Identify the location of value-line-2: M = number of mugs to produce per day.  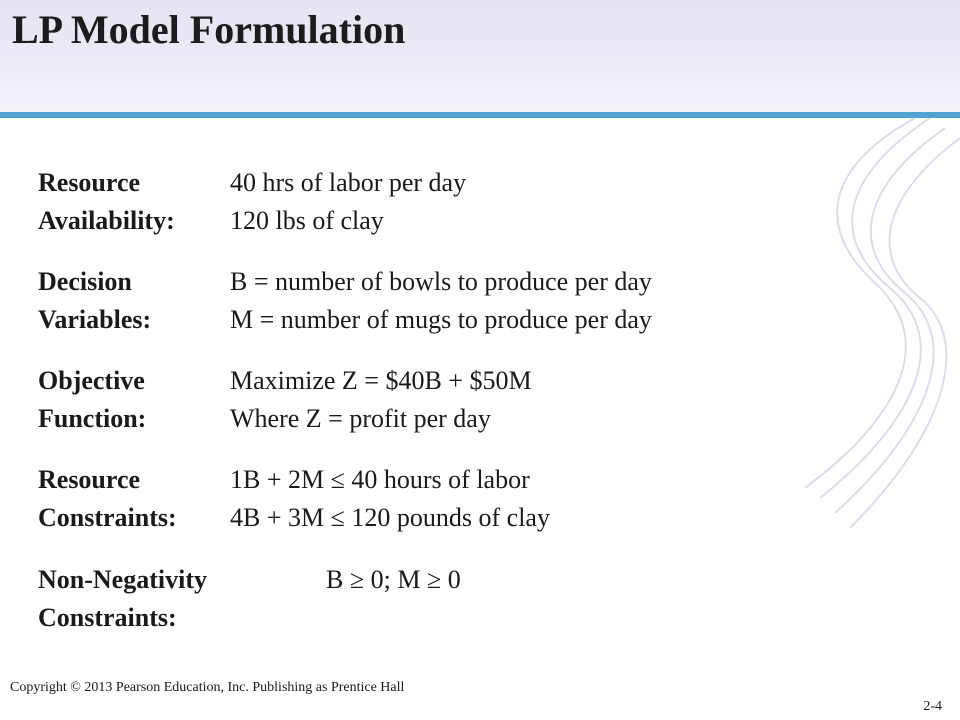
(441, 319).